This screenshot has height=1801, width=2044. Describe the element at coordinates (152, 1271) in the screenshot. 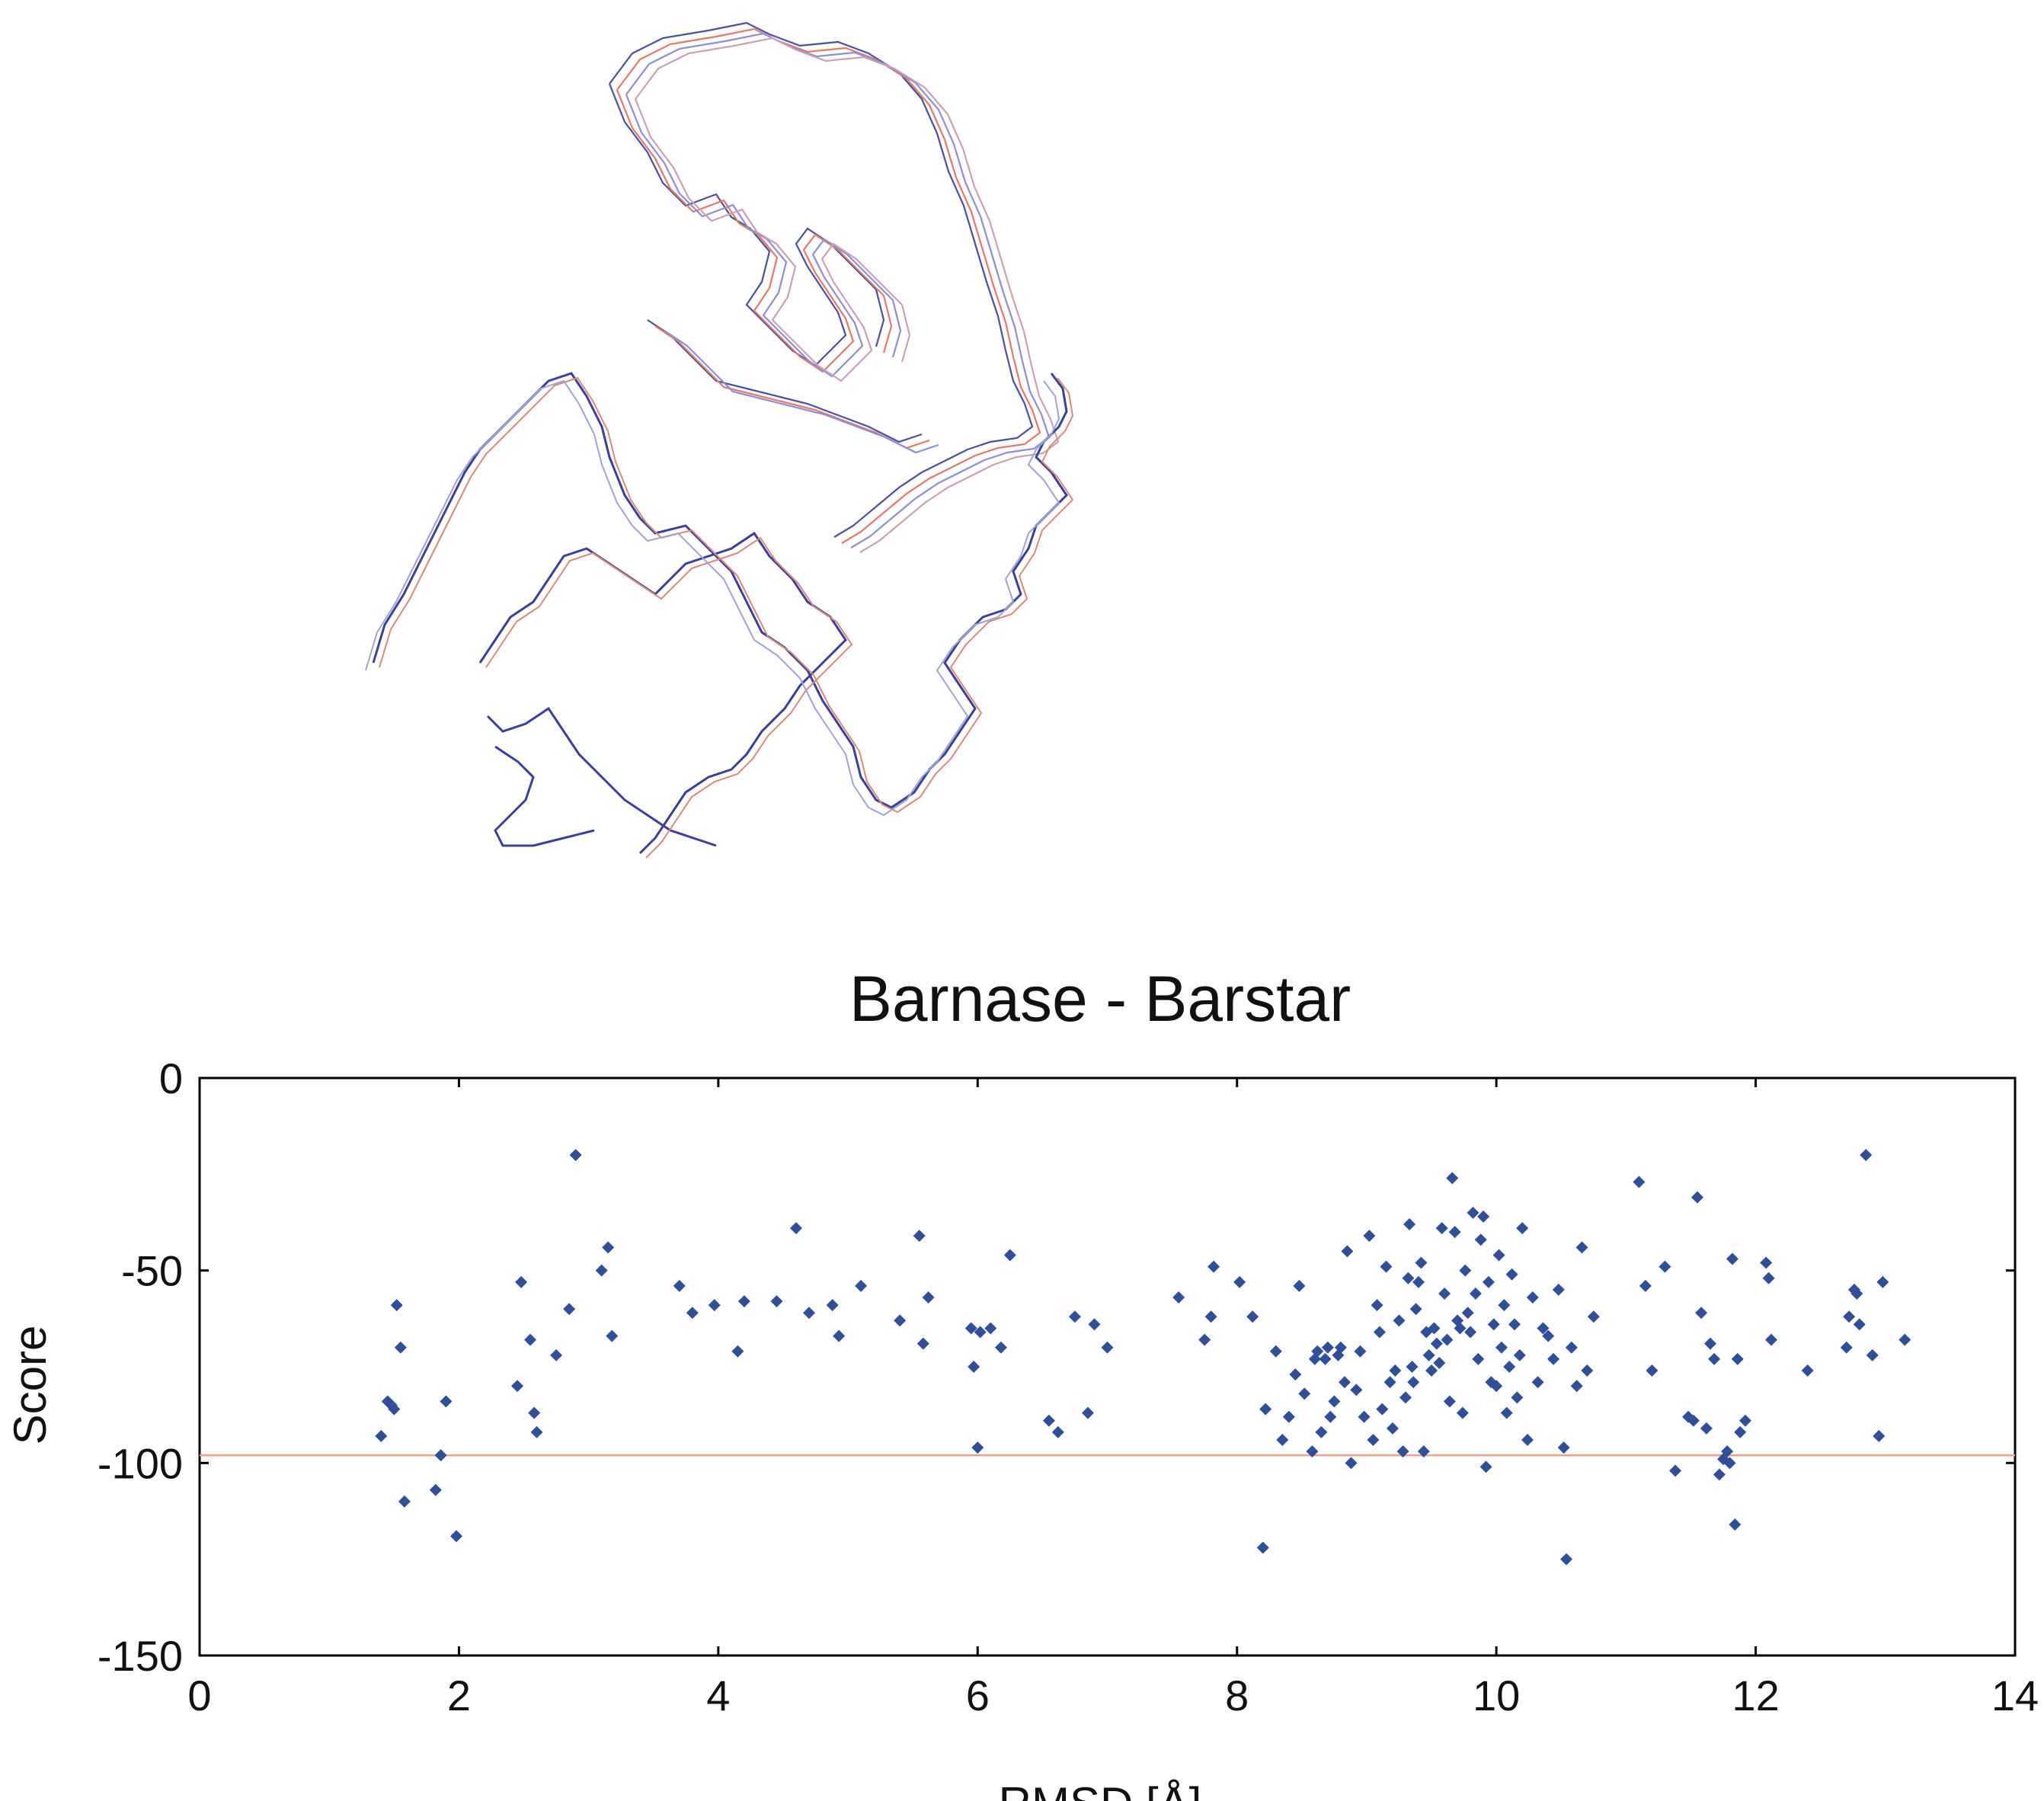

I see `y-tick-label: -50` at that location.